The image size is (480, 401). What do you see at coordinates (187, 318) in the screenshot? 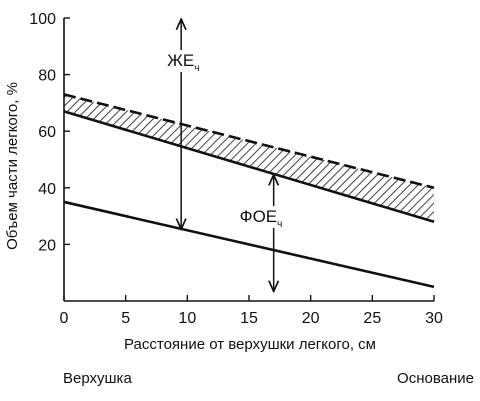
I see `x-tick-label: 10` at bounding box center [187, 318].